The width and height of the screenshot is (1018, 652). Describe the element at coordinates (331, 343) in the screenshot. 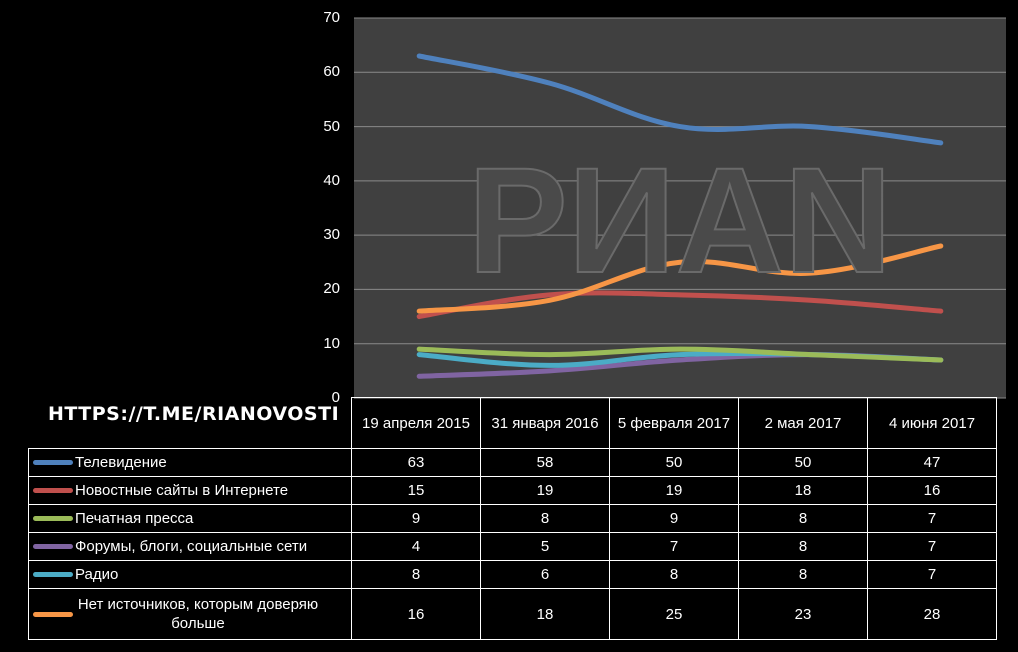

I see `y-tick-label: 10` at that location.